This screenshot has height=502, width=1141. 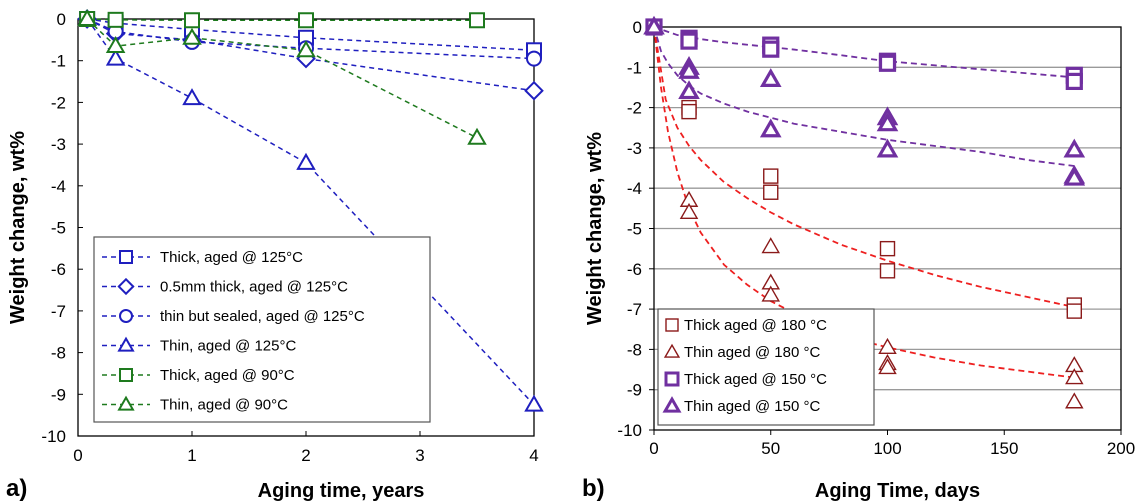 What do you see at coordinates (755, 325) in the screenshot?
I see `legend-label: Thick aged @ 180 °C` at bounding box center [755, 325].